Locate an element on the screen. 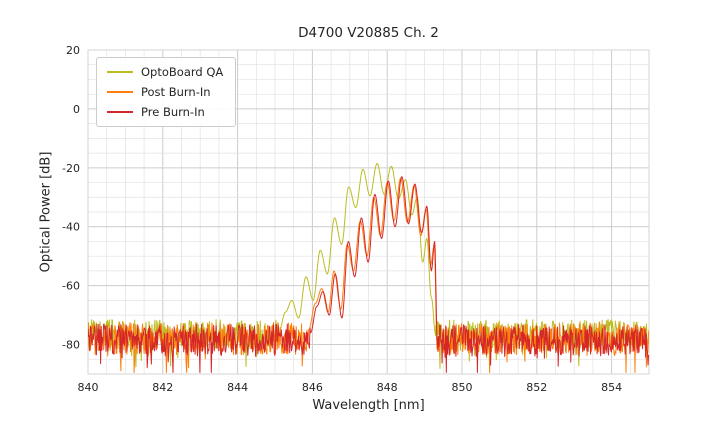 This screenshot has height=432, width=720. legend-label: Pre Burn-In is located at coordinates (173, 112).